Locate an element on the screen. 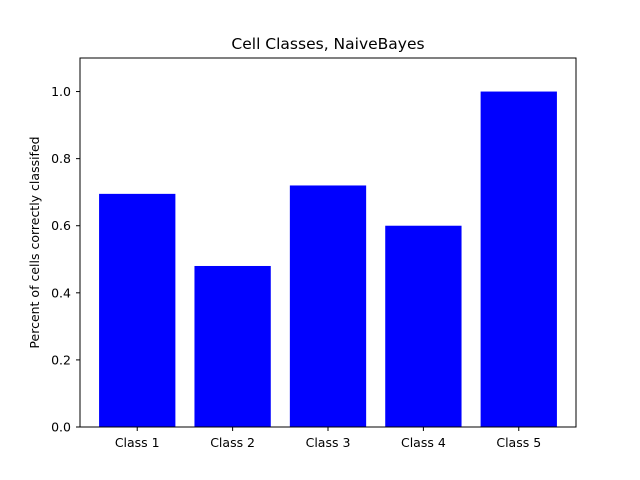 The height and width of the screenshot is (480, 640). x-tick-label: Class 3 is located at coordinates (328, 442).